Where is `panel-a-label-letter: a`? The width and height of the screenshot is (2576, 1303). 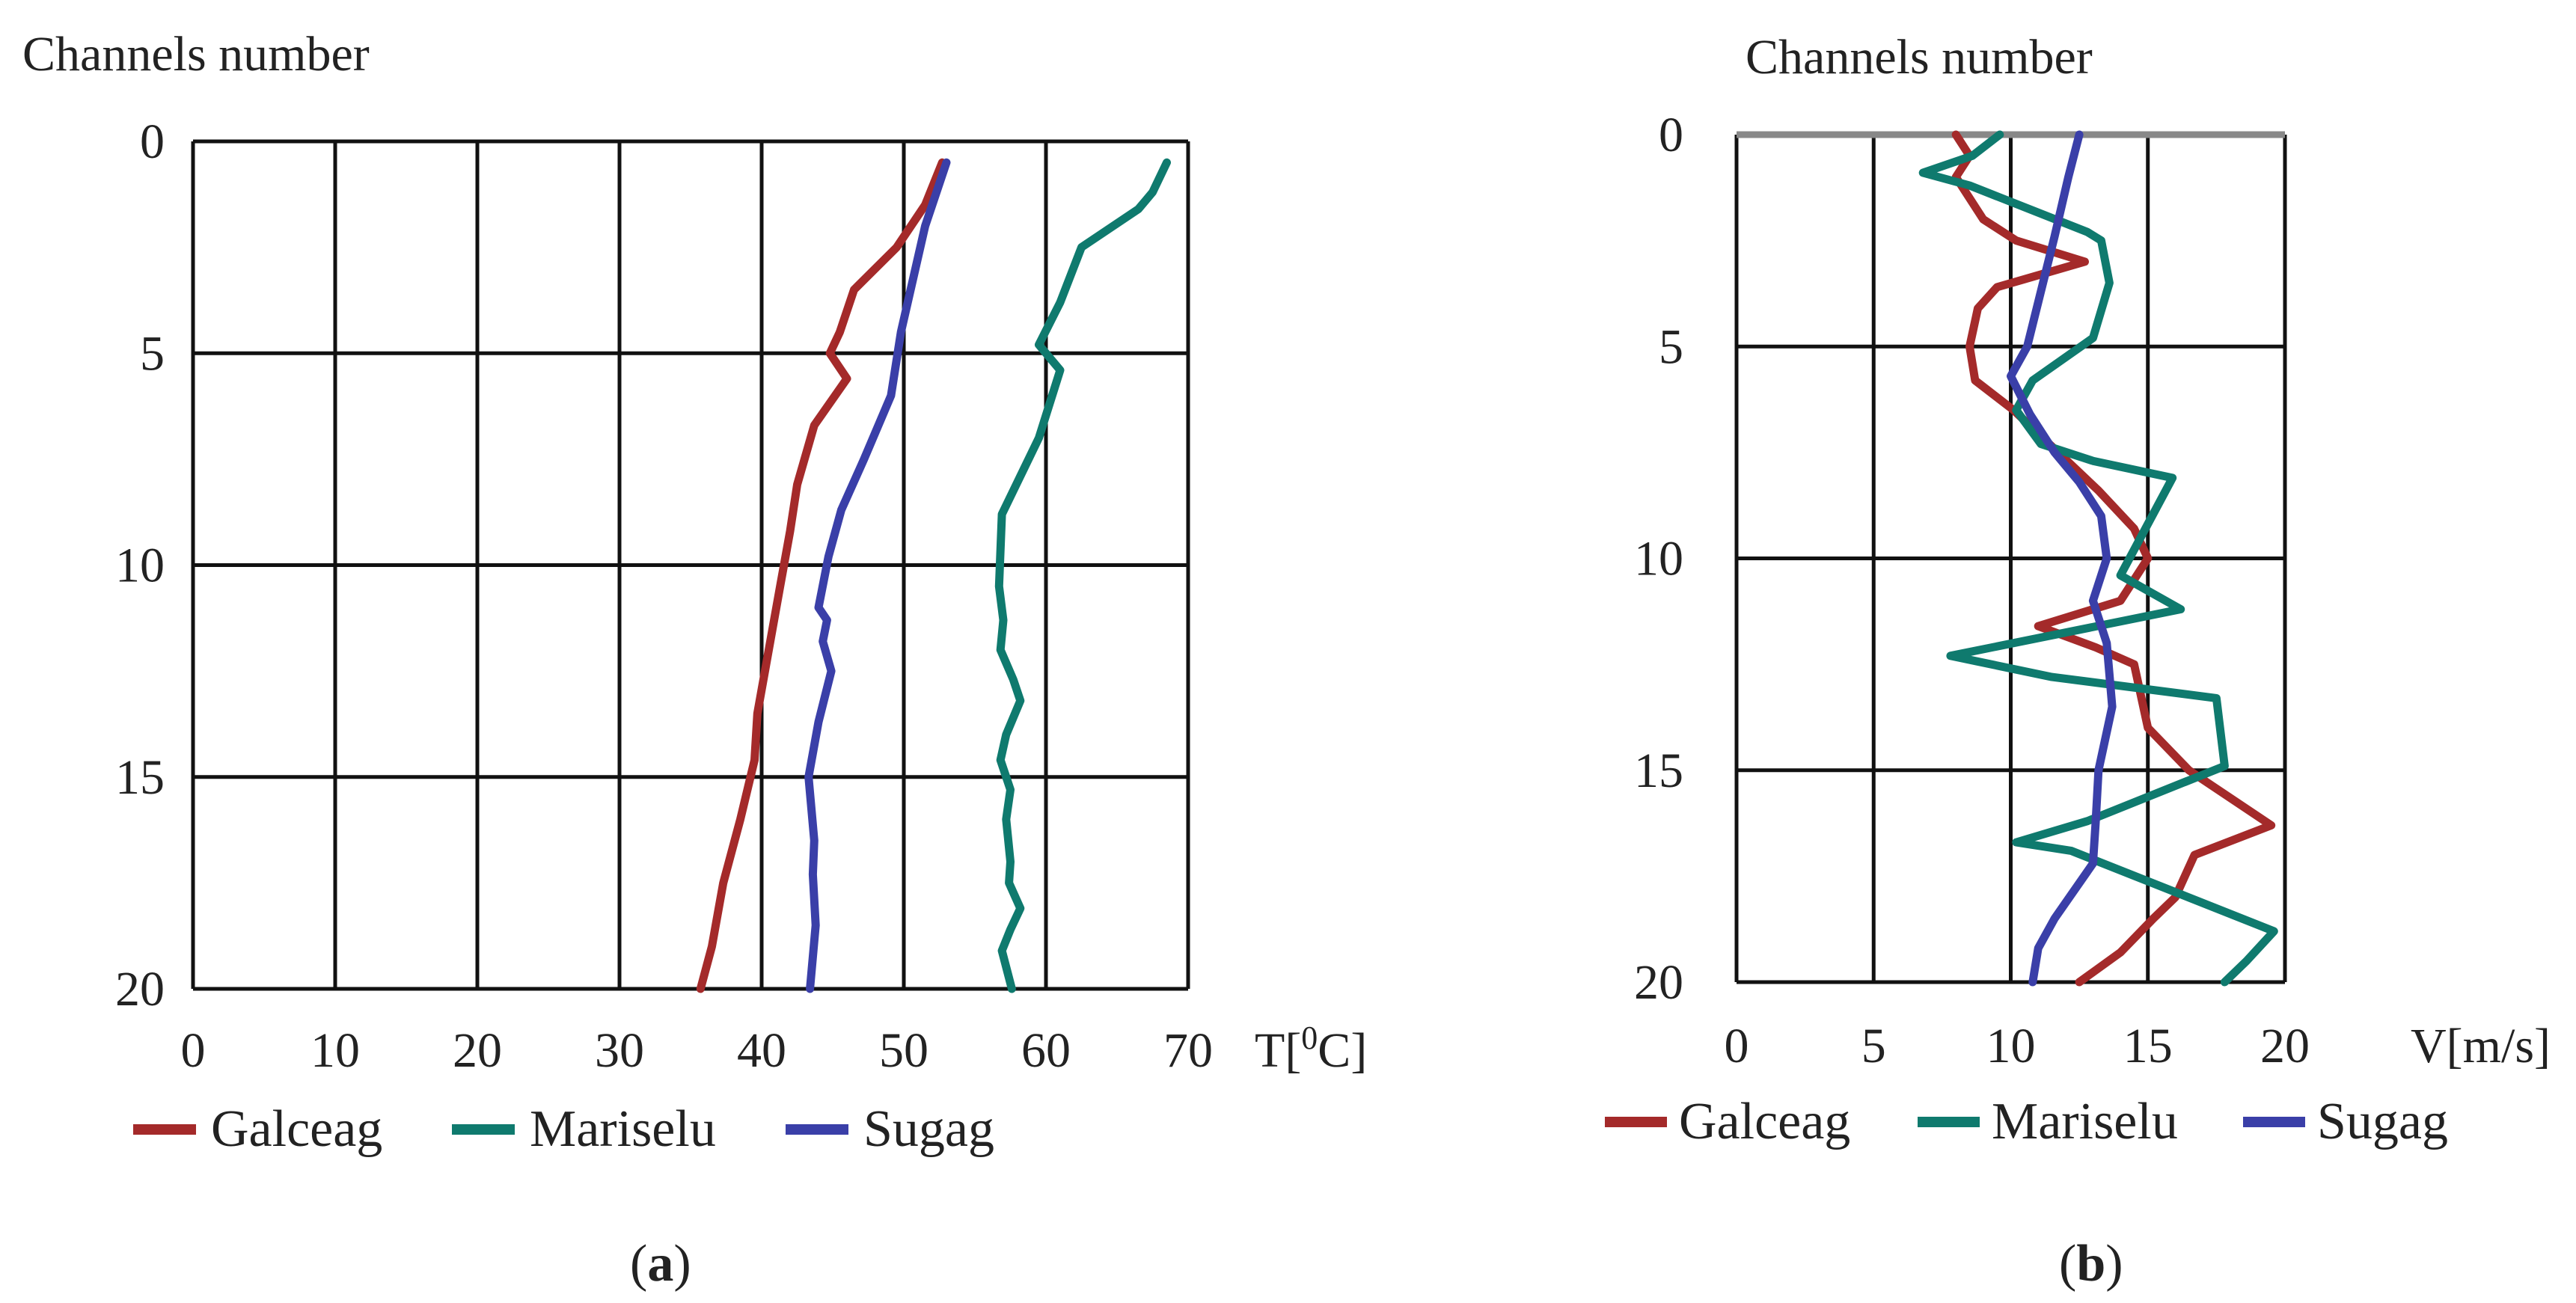
panel-a-label-letter: a is located at coordinates (660, 1264).